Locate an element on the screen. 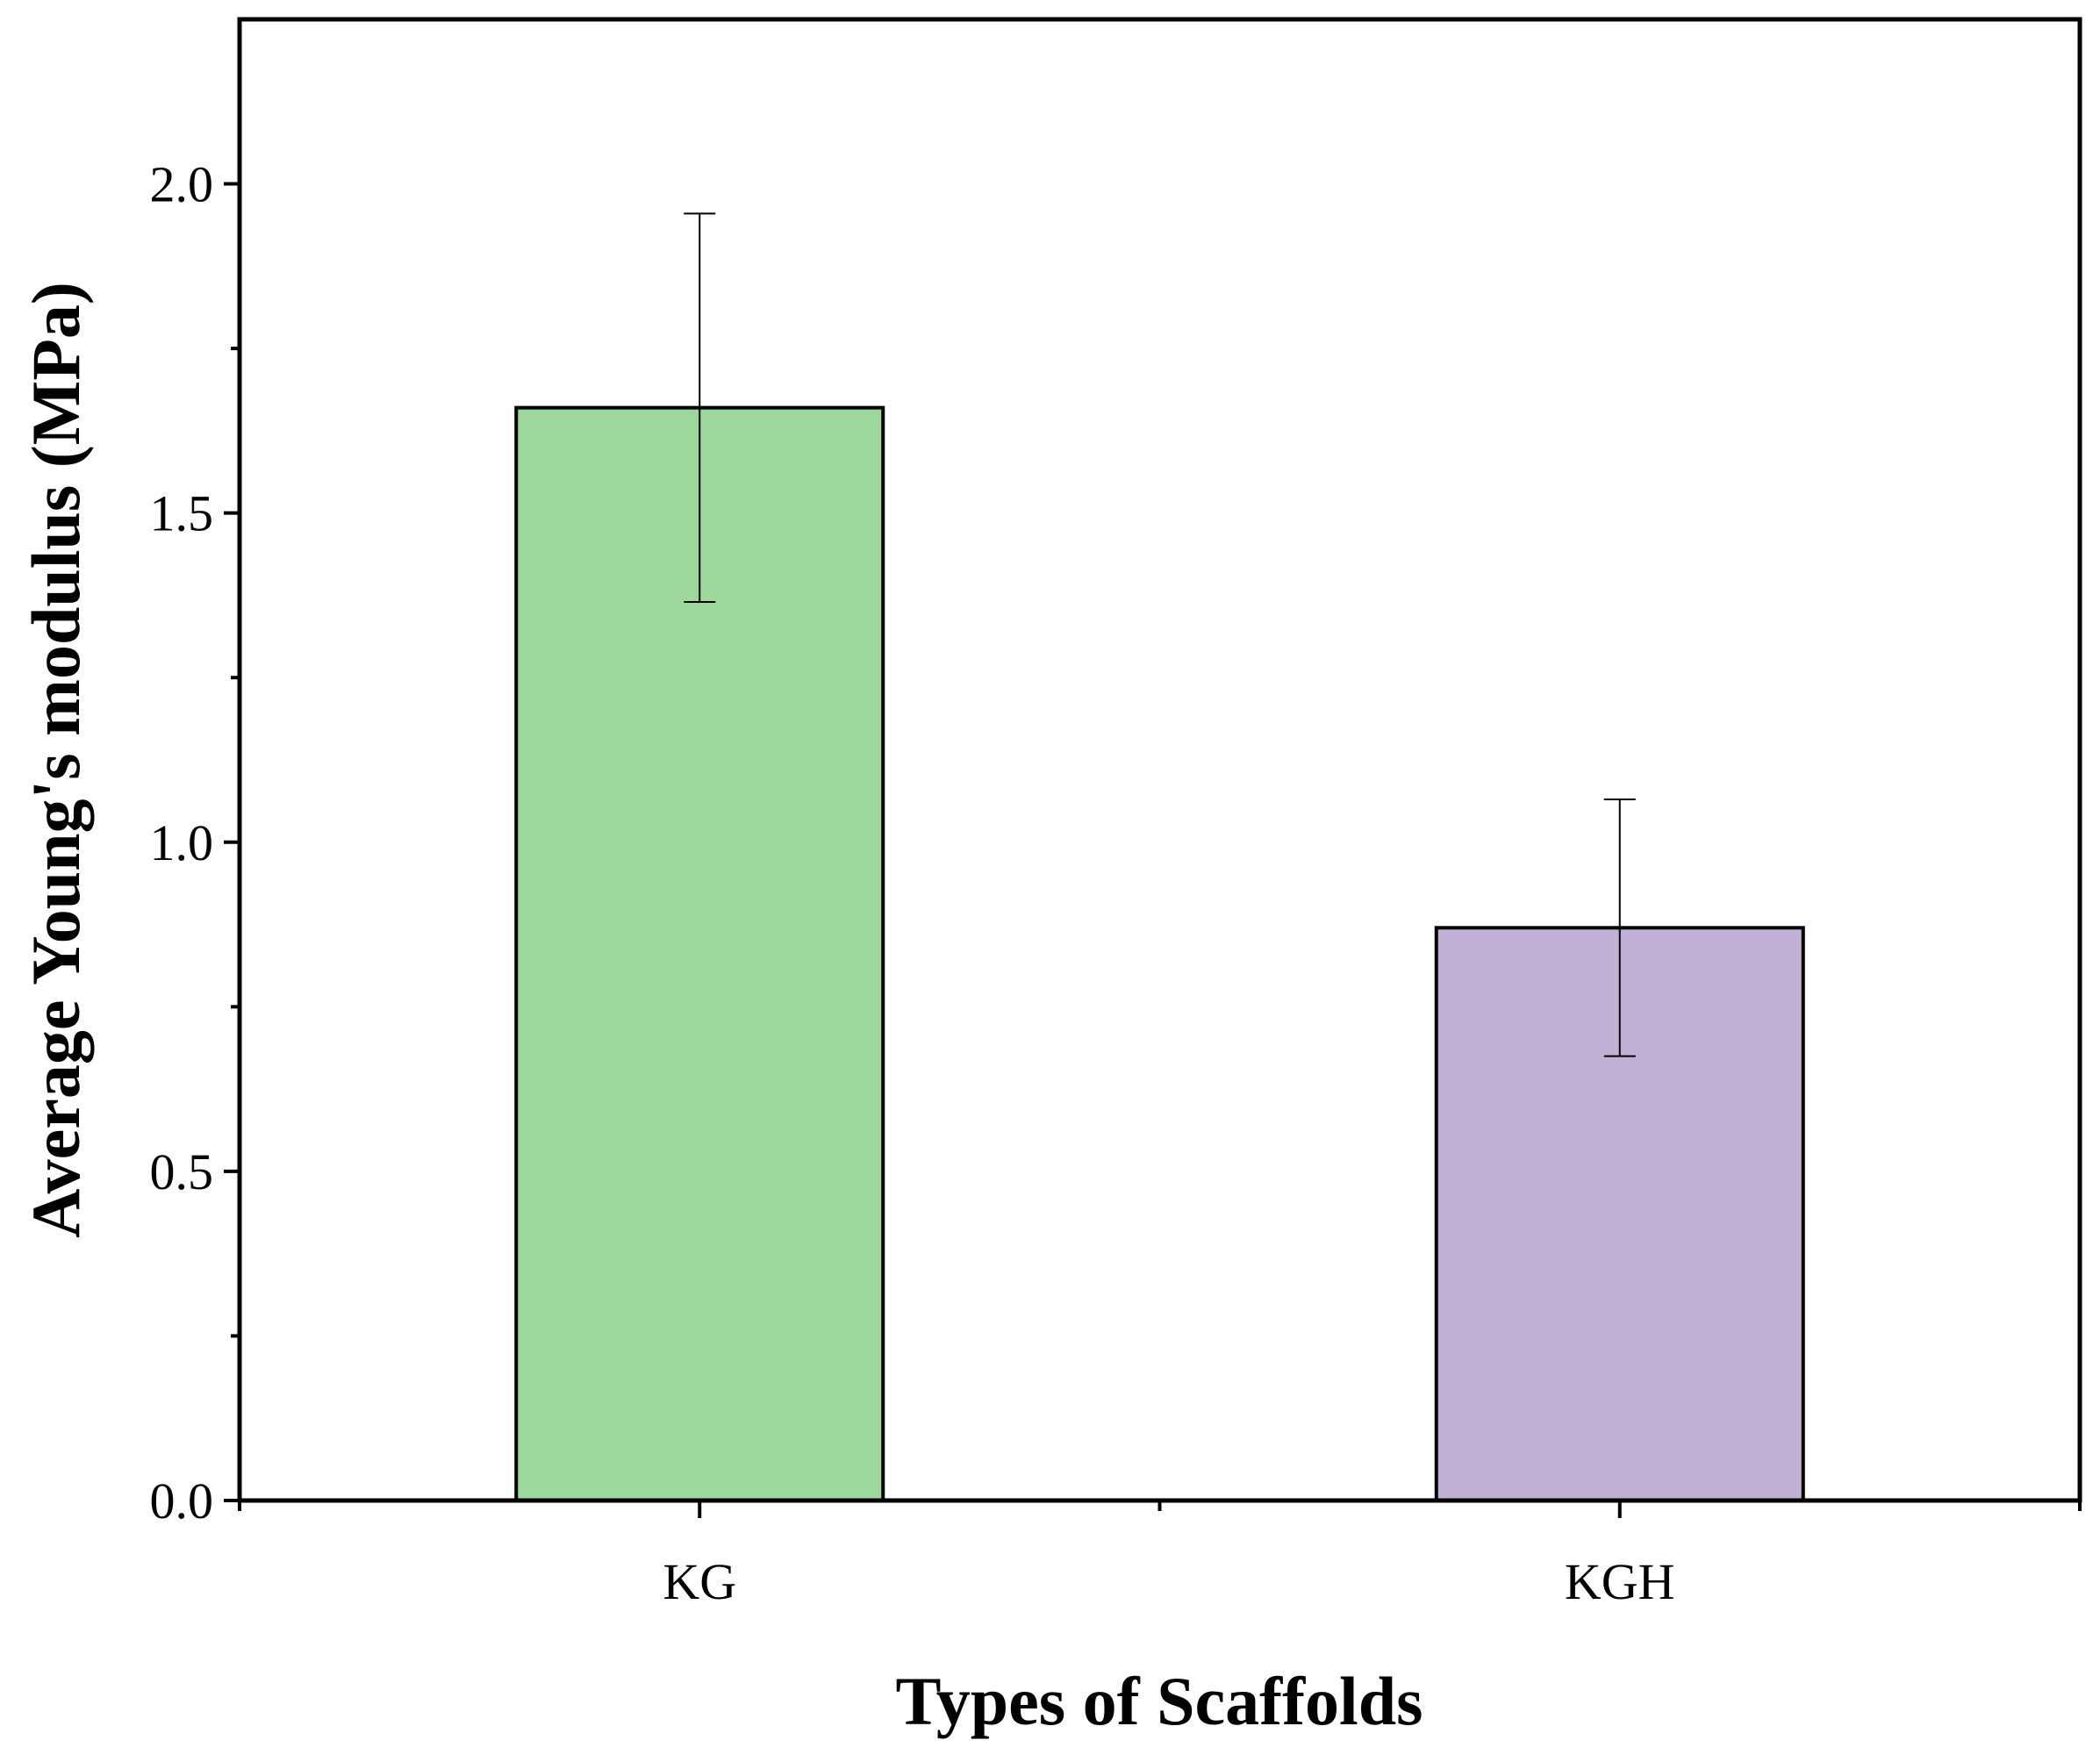  y-tick-label: 1.5 is located at coordinates (182, 513).